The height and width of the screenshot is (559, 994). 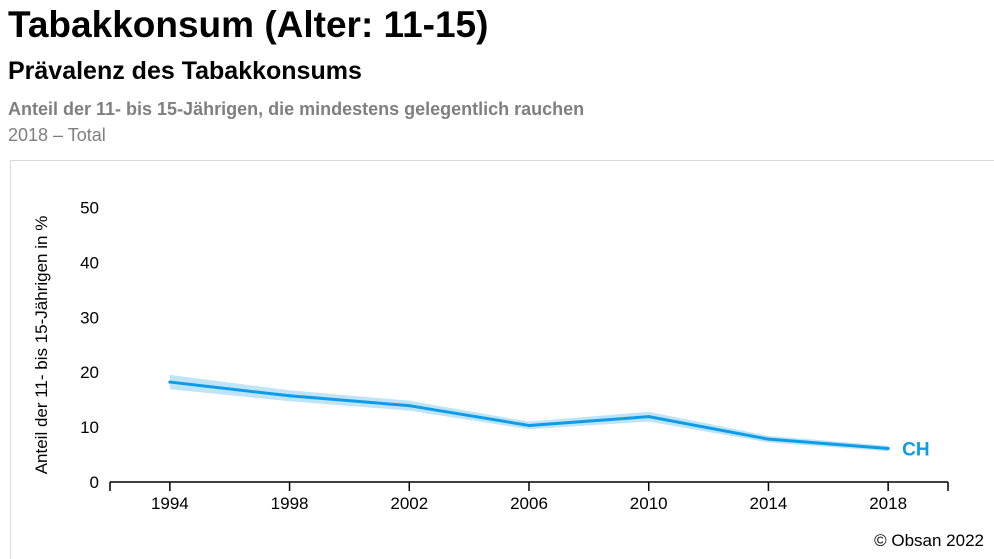 What do you see at coordinates (649, 503) in the screenshot?
I see `x-tick-label: 2010` at bounding box center [649, 503].